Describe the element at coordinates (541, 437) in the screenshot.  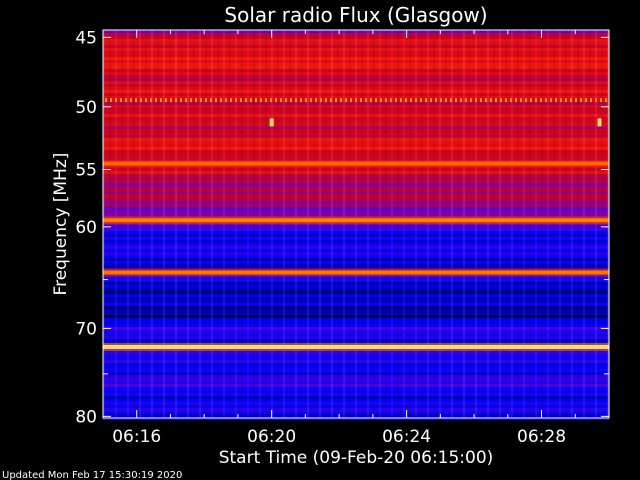
I see `x-tick-label: 06:28` at that location.